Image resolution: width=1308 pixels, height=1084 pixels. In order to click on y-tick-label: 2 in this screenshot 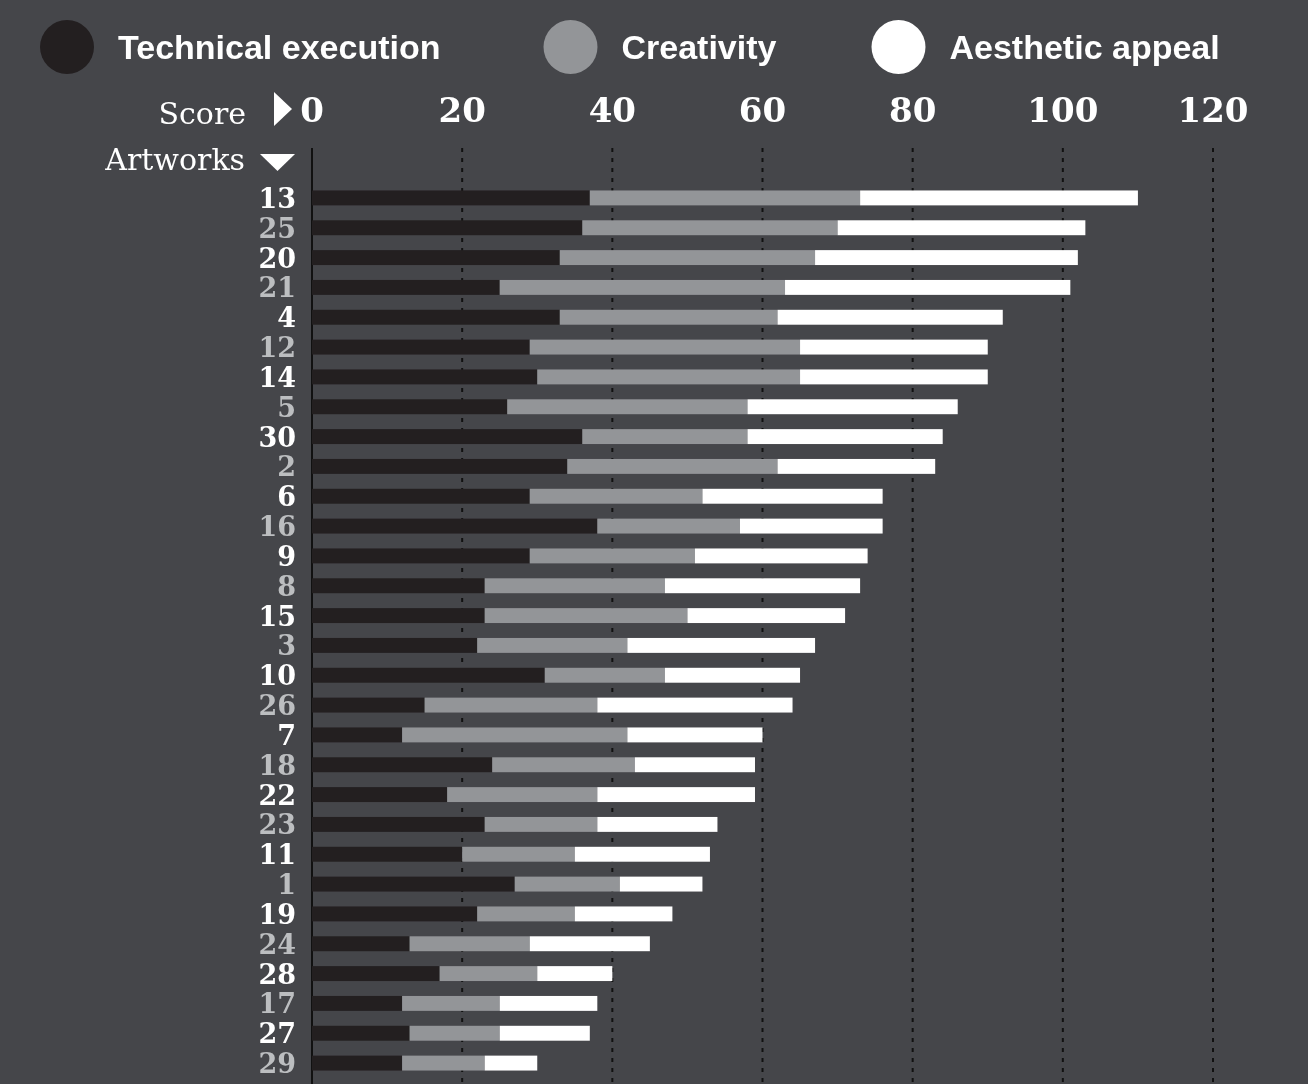, I will do `click(286, 467)`.